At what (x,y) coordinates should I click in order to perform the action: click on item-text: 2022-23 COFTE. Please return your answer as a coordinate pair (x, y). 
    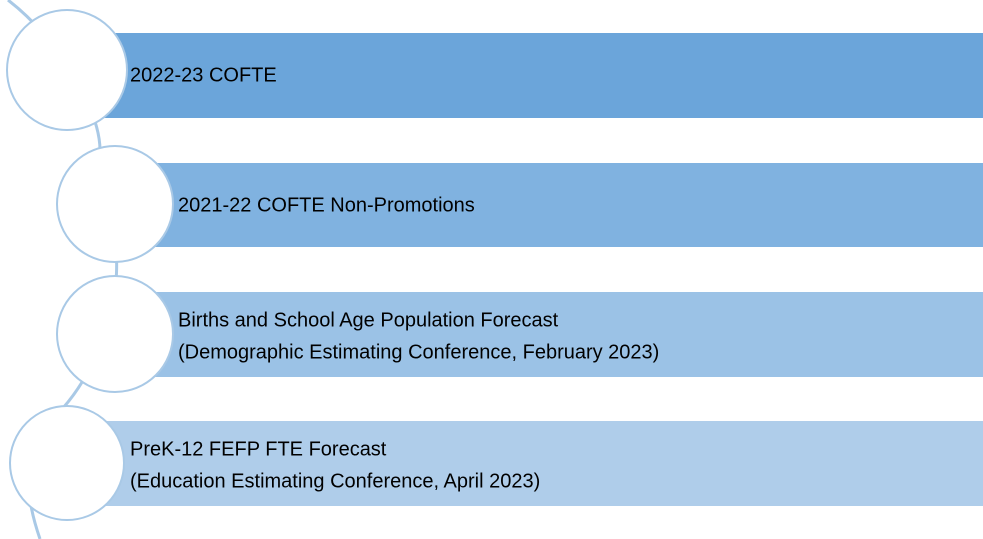
    Looking at the image, I should click on (203, 75).